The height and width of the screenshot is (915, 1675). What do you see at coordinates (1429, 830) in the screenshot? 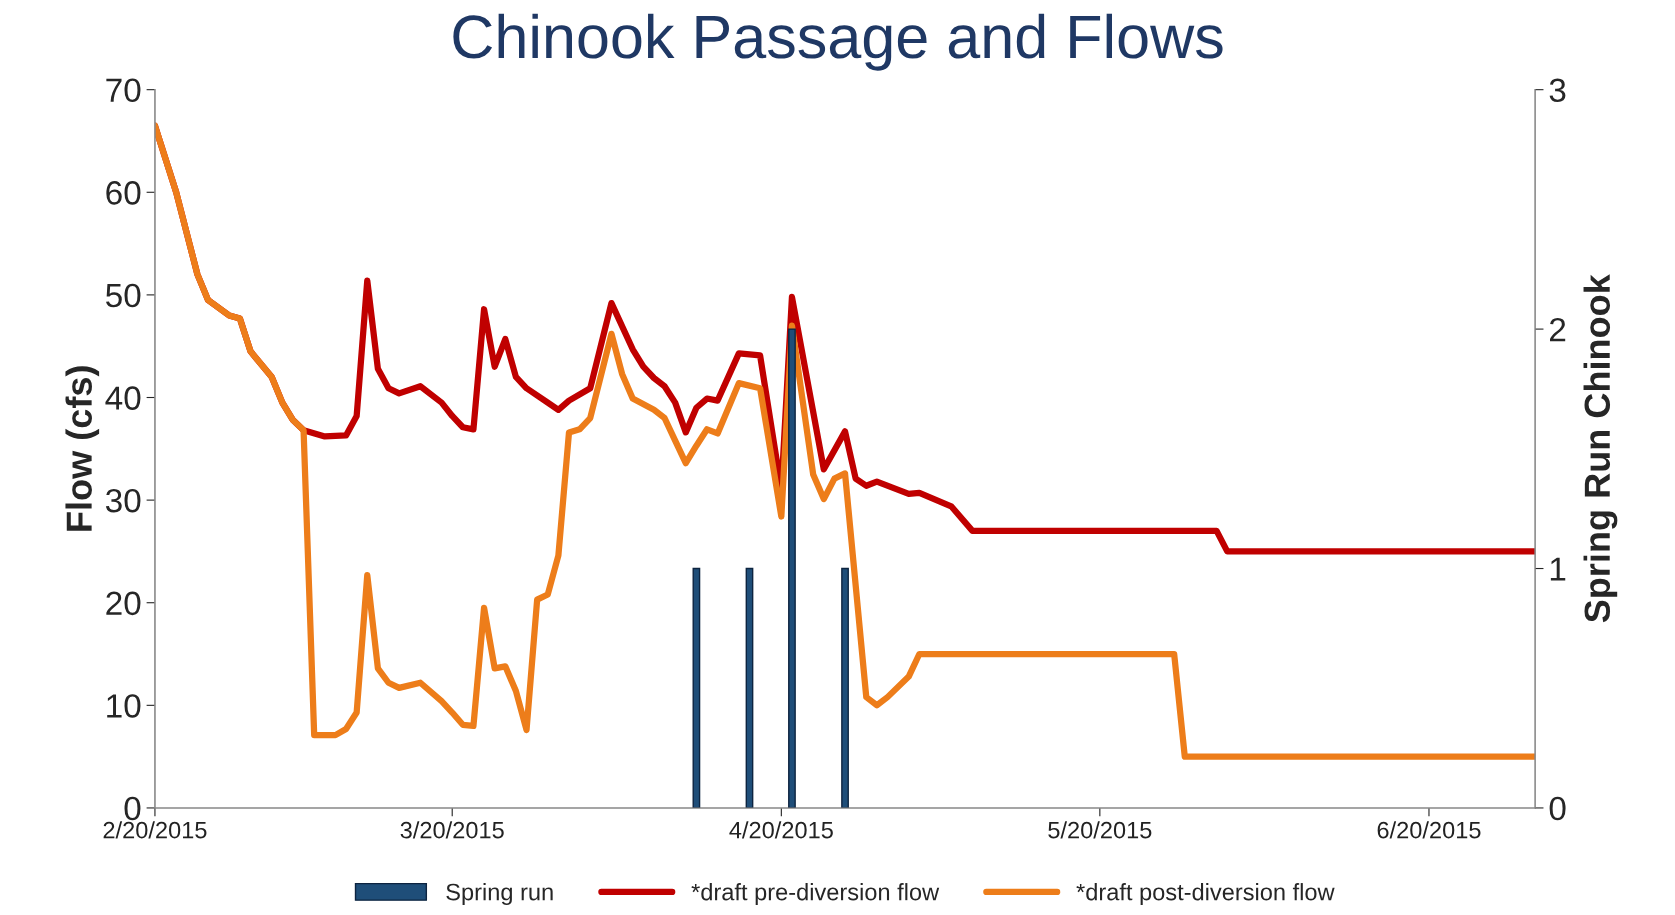
I see `x-tick-label: 6/20/2015` at bounding box center [1429, 830].